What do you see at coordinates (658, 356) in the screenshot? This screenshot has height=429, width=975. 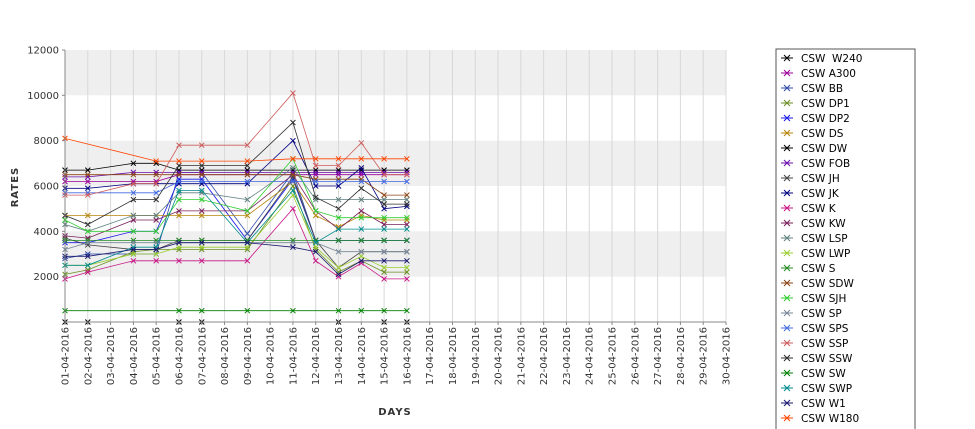 I see `x-tick-label: 27-04-2016` at bounding box center [658, 356].